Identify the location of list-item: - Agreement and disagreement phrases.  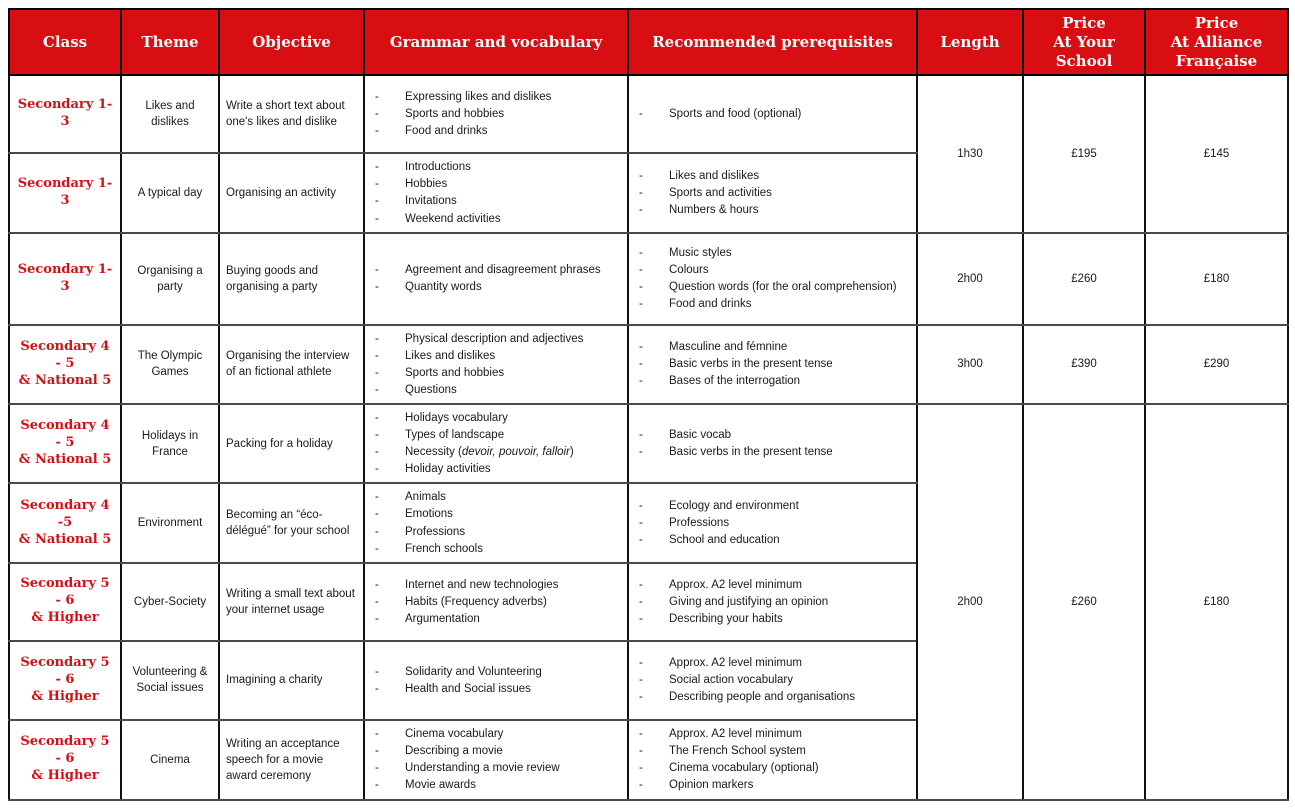
(497, 270).